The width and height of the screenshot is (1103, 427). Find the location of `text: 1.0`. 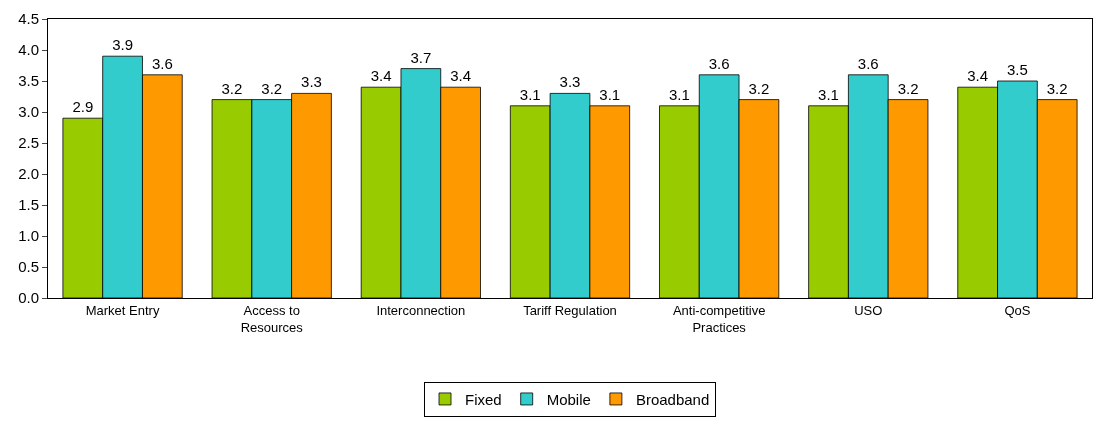

text: 1.0 is located at coordinates (28, 236).